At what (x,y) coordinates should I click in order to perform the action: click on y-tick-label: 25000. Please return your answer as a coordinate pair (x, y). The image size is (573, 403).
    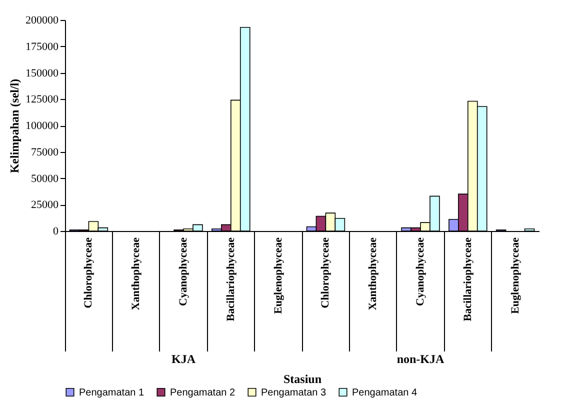
    Looking at the image, I should click on (45, 205).